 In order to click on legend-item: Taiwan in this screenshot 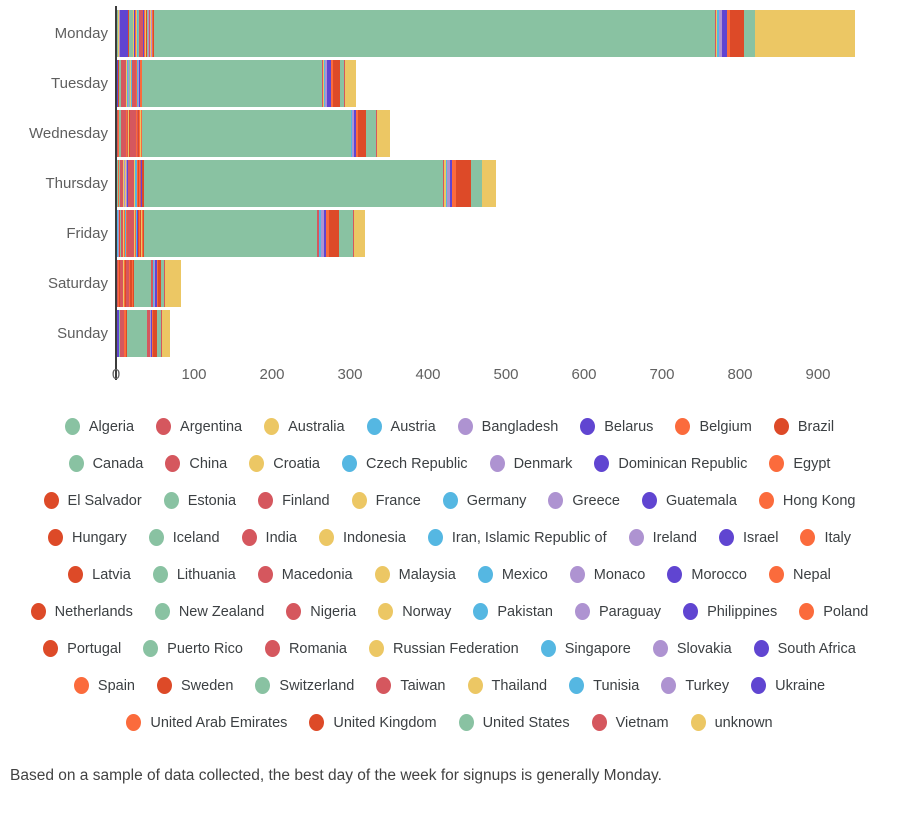, I will do `click(411, 685)`.